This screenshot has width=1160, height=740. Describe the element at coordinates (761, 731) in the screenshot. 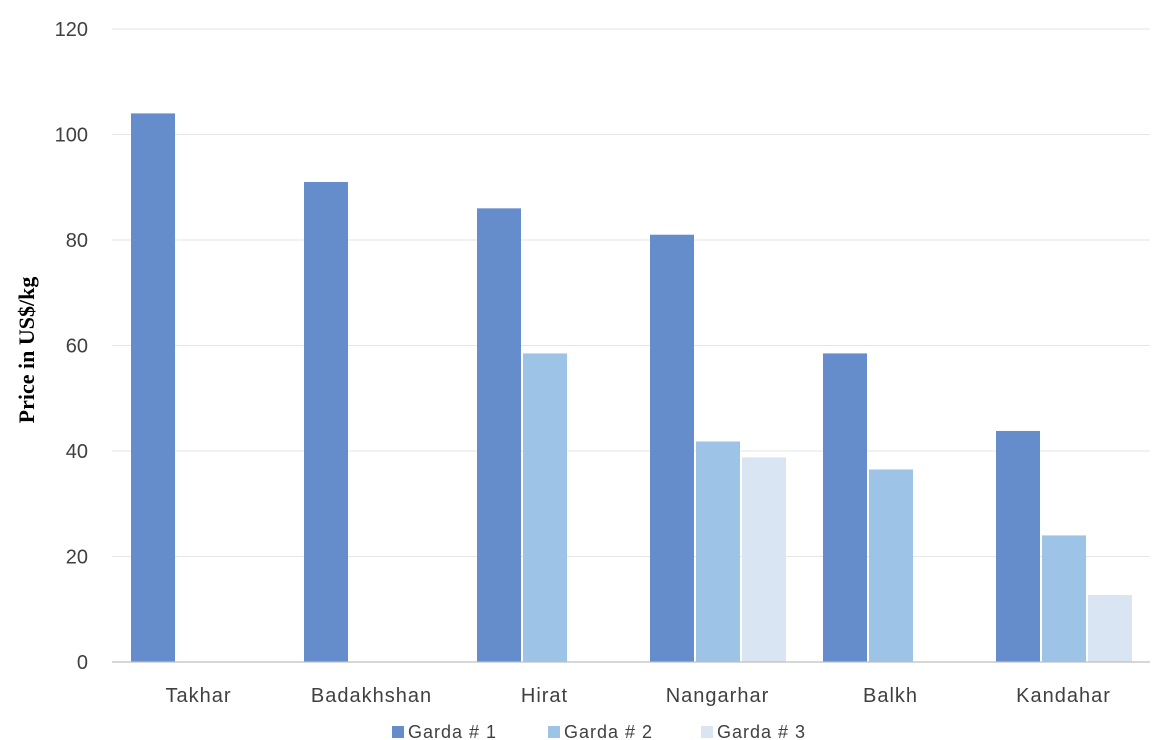

I see `legend-label: Garda # 3` at that location.